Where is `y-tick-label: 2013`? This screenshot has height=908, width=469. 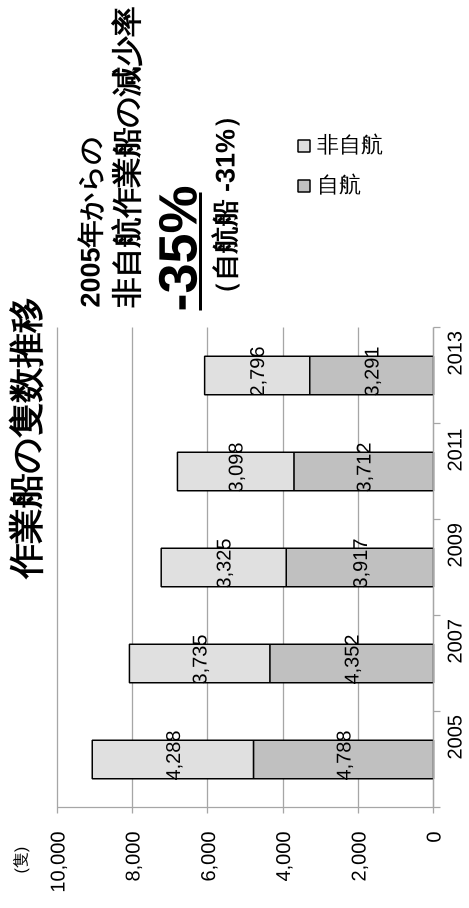 y-tick-label: 2013 is located at coordinates (455, 353).